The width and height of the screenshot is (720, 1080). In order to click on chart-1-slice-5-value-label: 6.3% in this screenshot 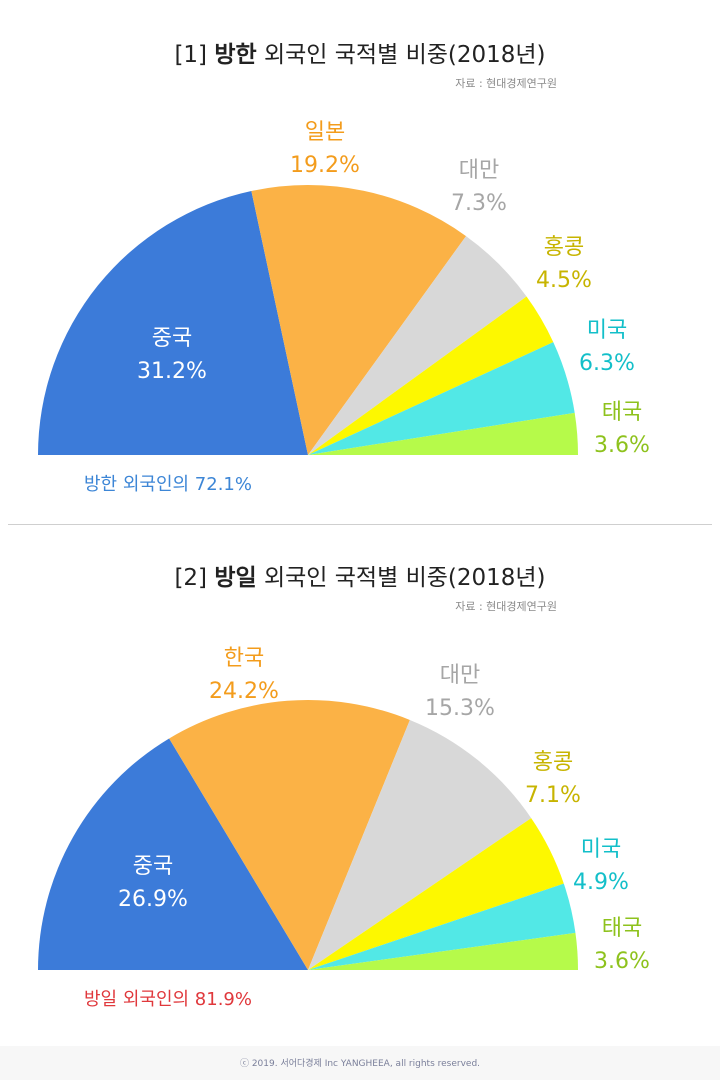, I will do `click(607, 363)`.